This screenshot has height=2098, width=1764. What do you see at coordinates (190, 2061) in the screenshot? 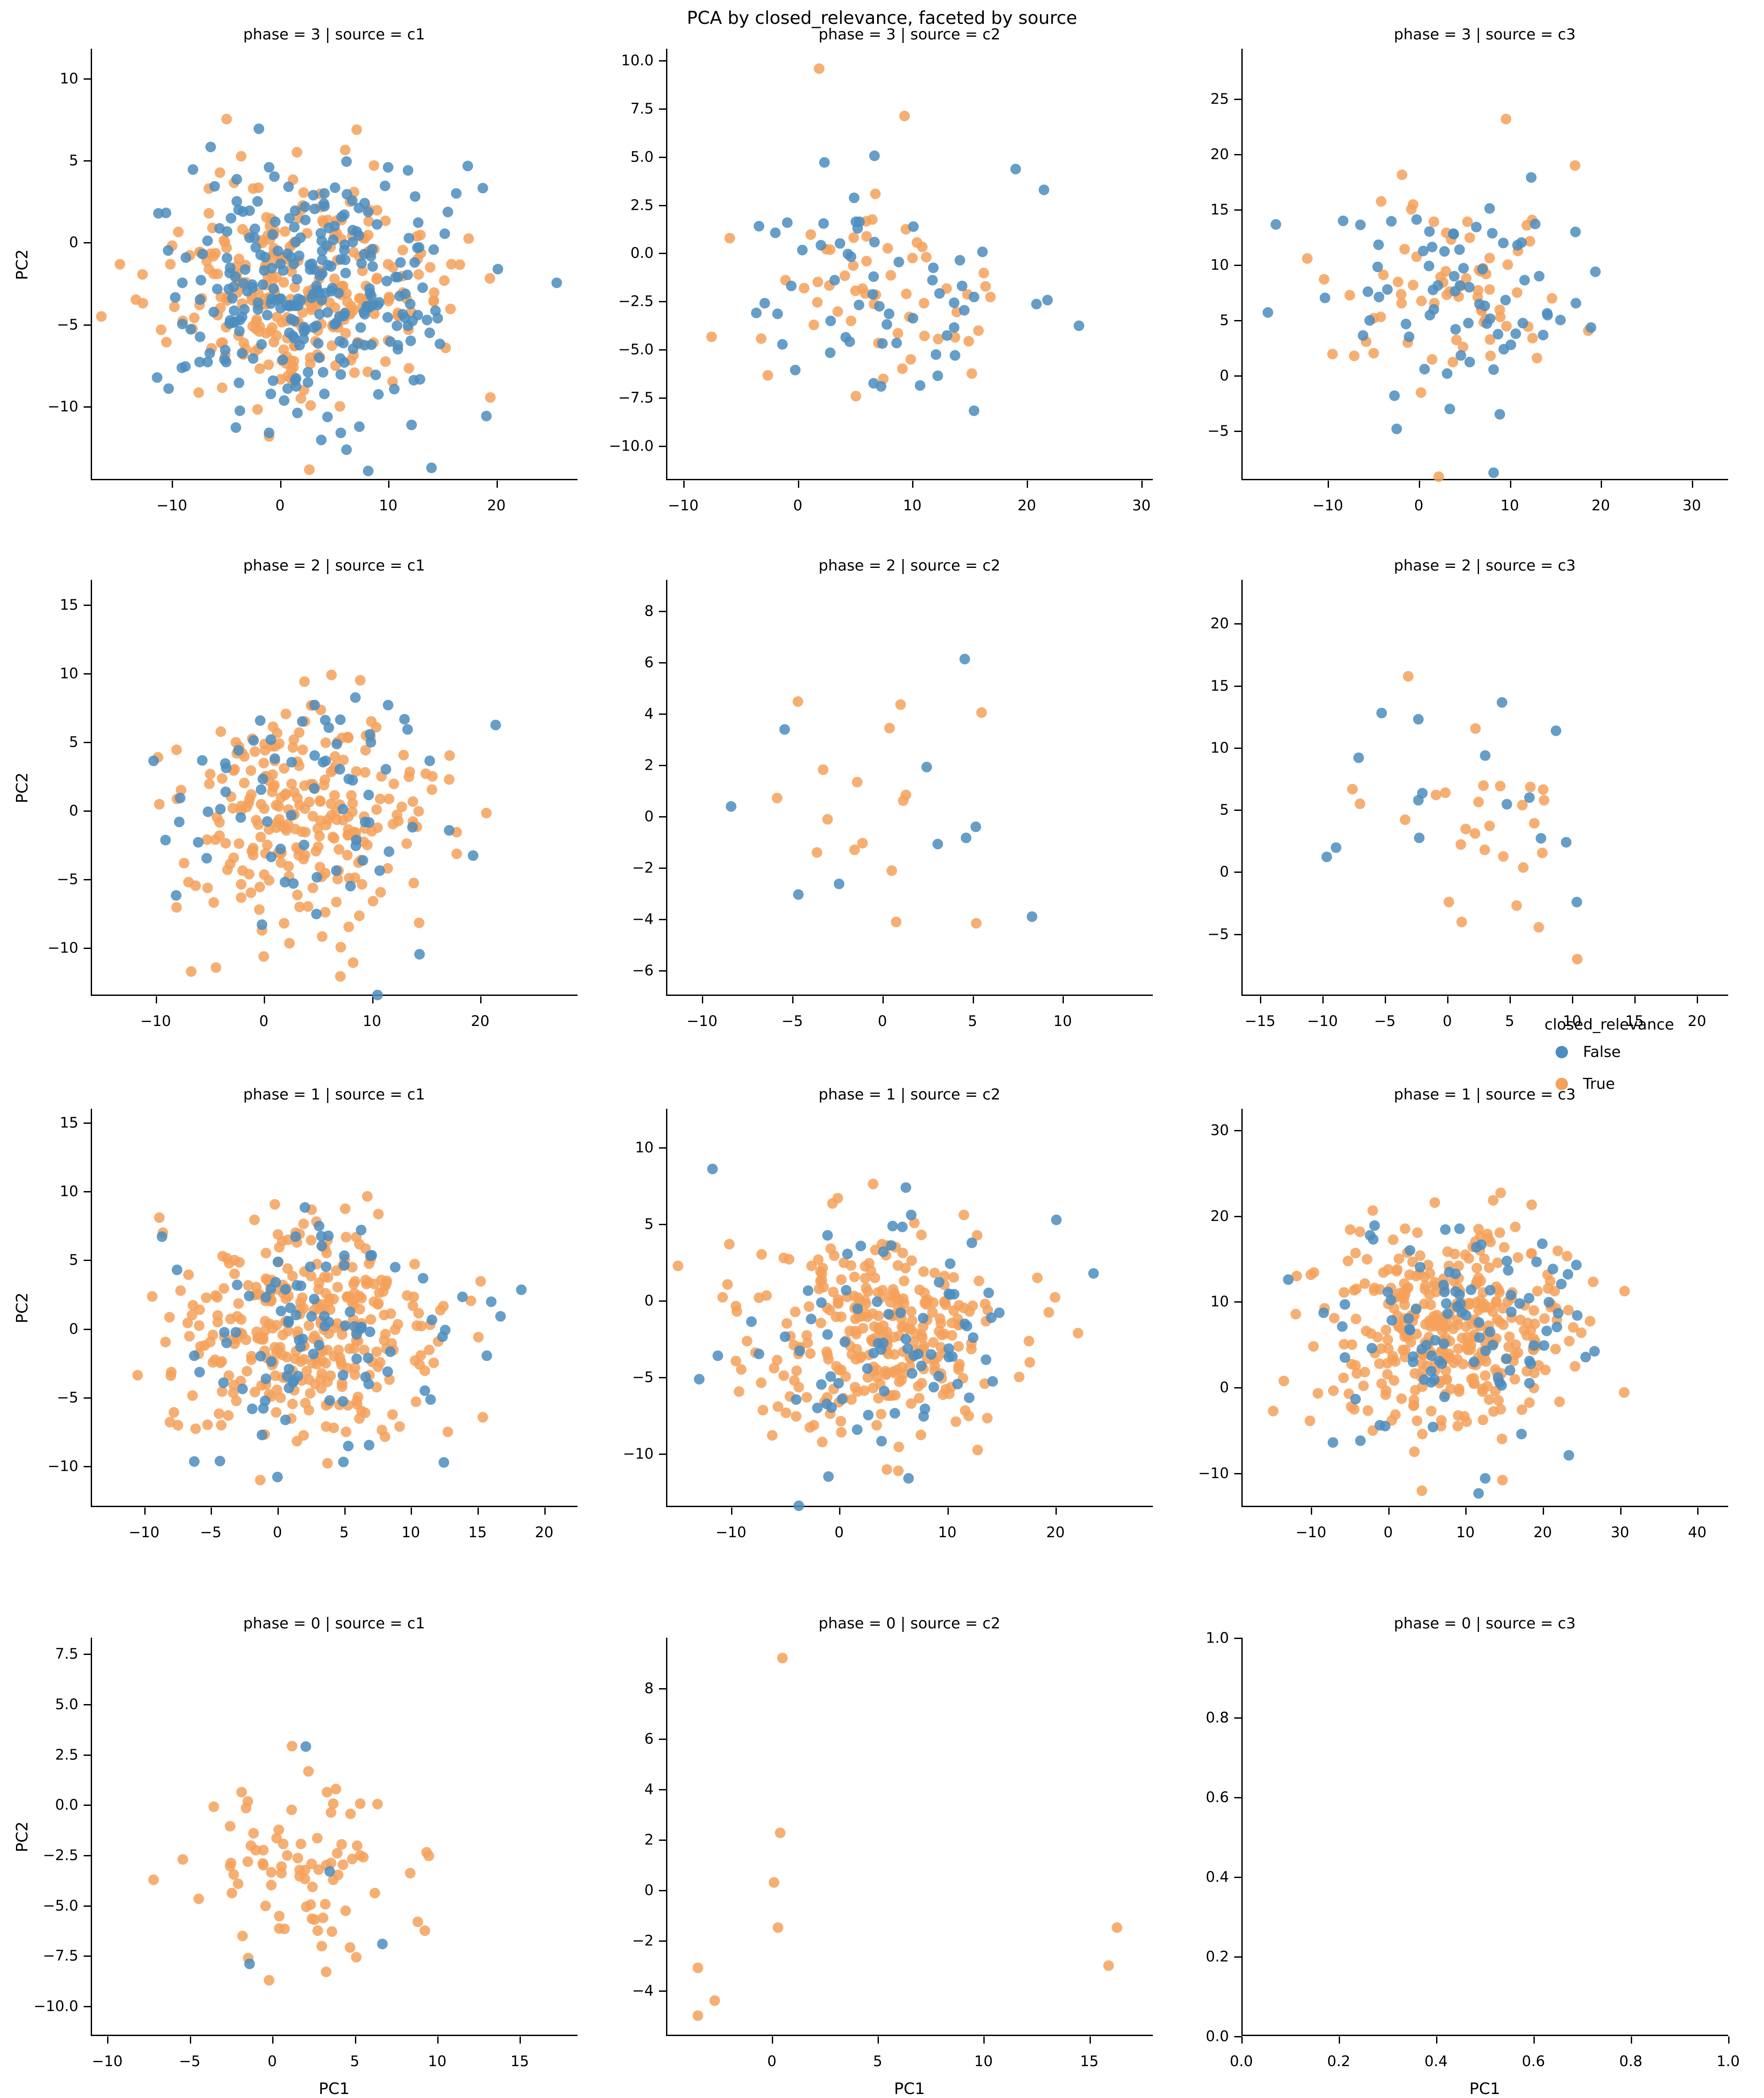
I see `x-tick-label: −5` at bounding box center [190, 2061].